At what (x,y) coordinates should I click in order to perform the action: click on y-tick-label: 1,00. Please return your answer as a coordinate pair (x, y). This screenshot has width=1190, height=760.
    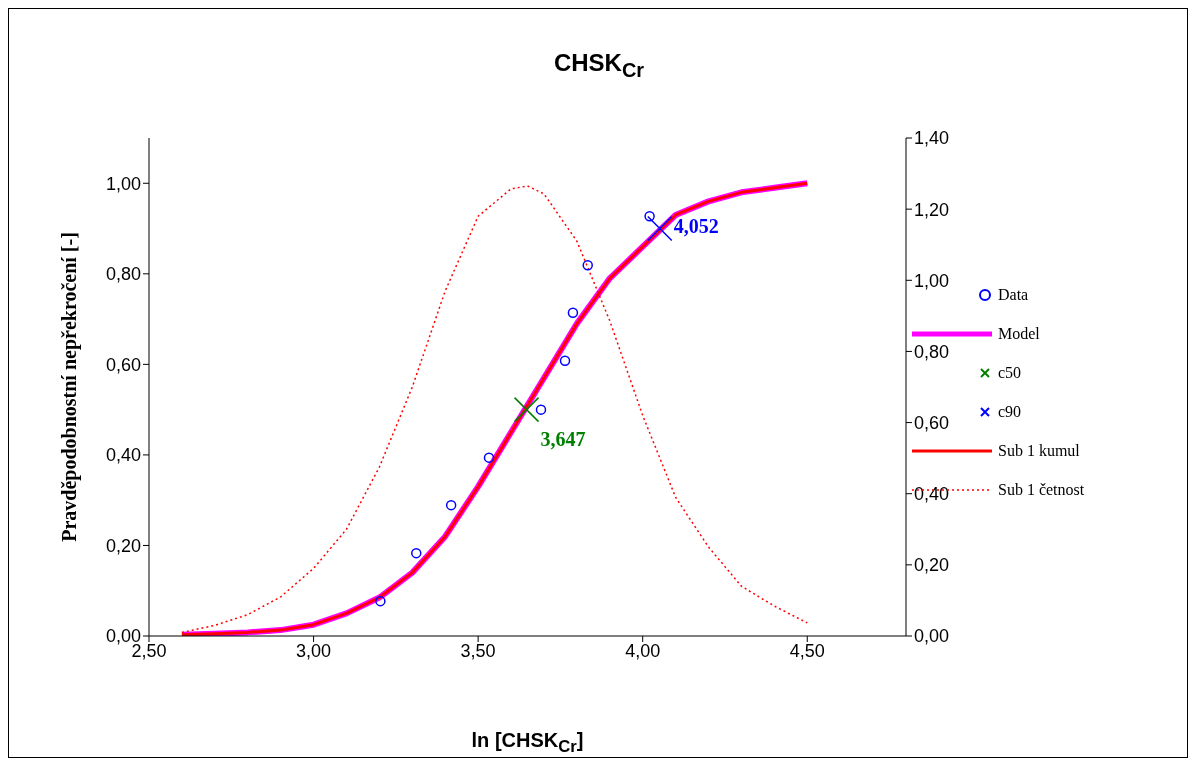
    Looking at the image, I should click on (123, 183).